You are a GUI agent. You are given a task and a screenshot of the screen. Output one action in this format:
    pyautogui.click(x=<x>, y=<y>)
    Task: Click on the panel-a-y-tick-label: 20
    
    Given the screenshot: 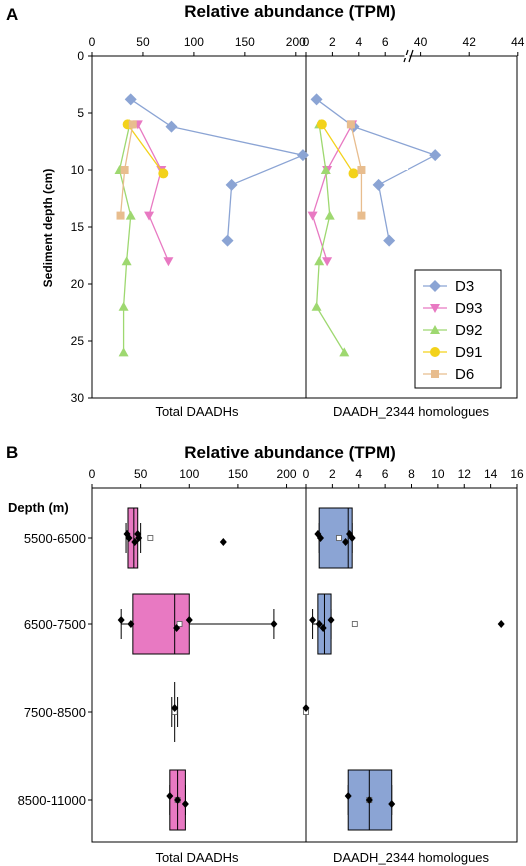 What is the action you would take?
    pyautogui.click(x=78, y=284)
    